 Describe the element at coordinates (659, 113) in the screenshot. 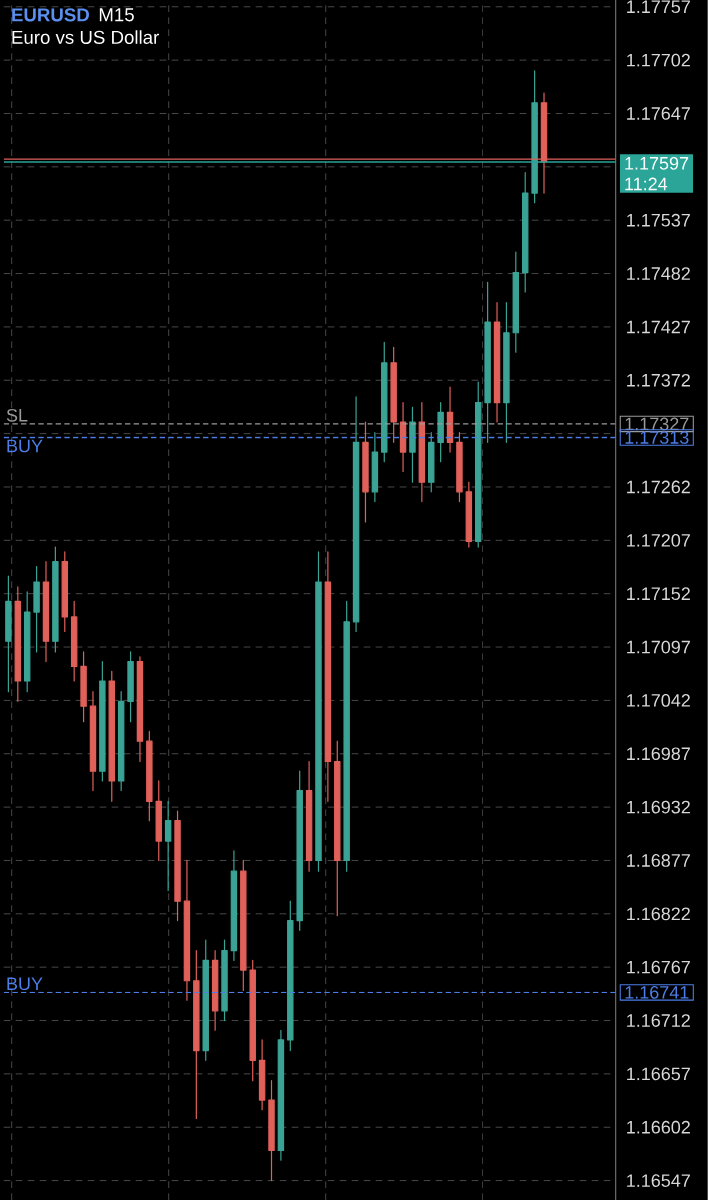

I see `y-tick-label: 1.17647` at that location.